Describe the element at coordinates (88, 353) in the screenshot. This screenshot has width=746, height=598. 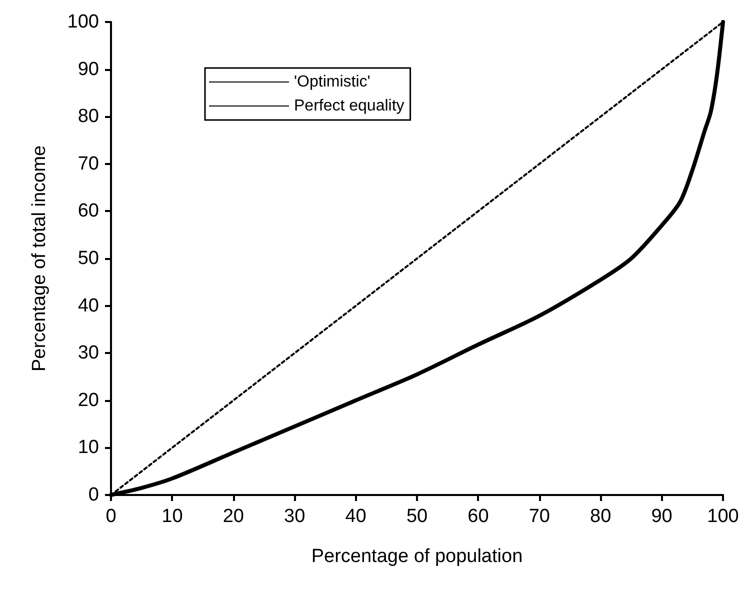
I see `y-tick-label: 30` at that location.